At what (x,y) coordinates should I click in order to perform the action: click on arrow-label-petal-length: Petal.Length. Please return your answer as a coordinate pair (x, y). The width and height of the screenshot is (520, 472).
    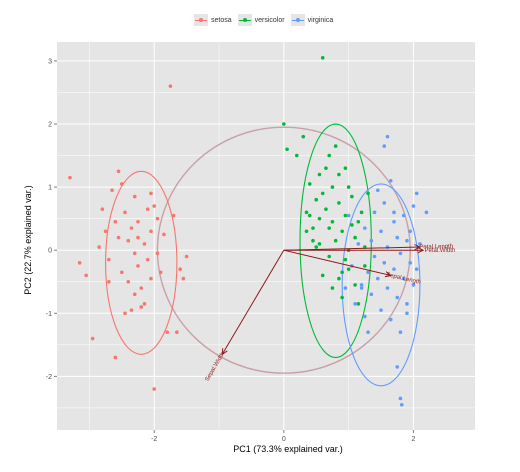
    Looking at the image, I should click on (436, 247).